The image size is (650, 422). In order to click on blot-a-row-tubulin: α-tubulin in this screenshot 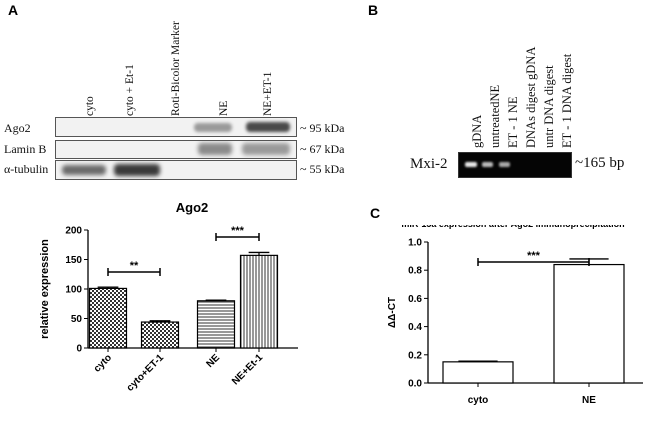, I will do `click(26, 169)`.